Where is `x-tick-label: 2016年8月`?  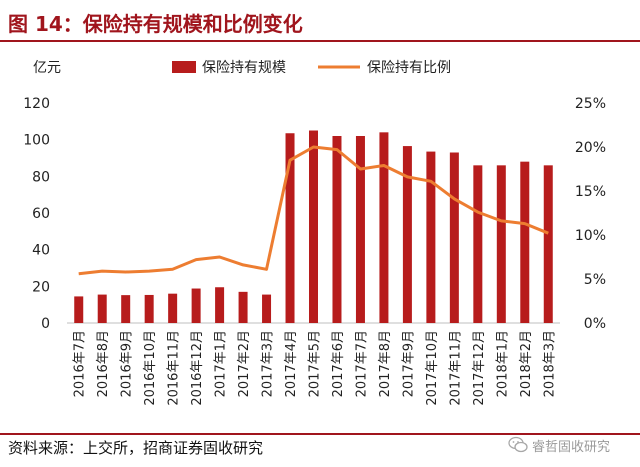
x-tick-label: 2016年8月 is located at coordinates (103, 363).